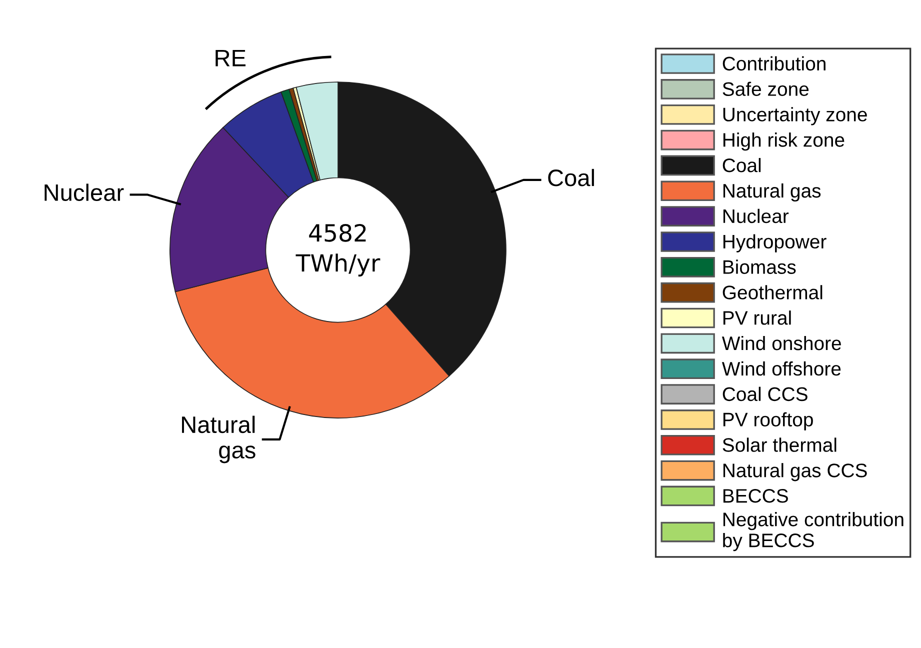  I want to click on legend-label: Geothermal, so click(772, 292).